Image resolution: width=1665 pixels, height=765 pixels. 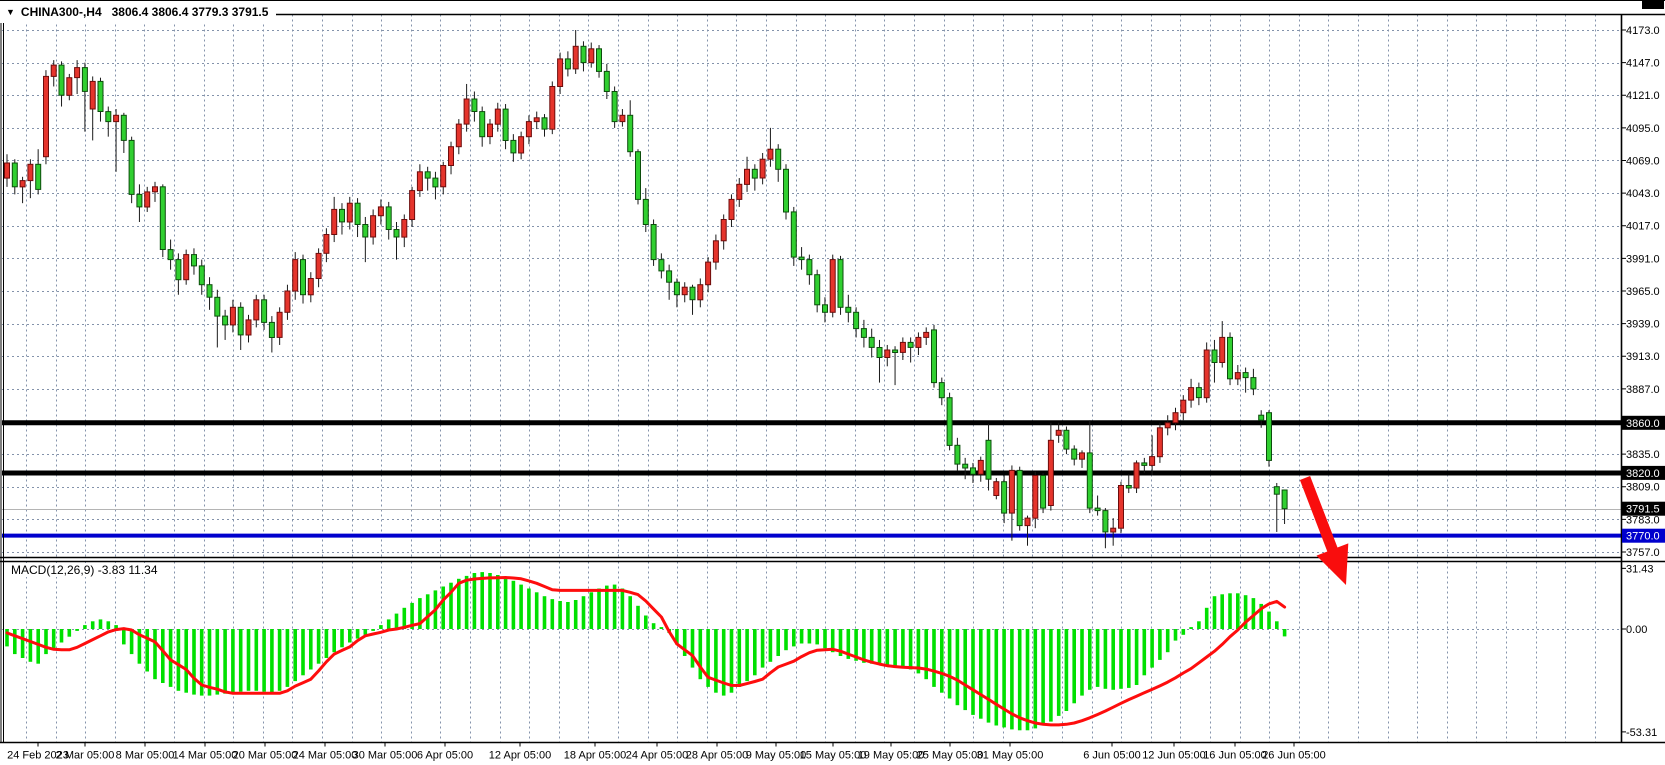 I want to click on svg-text: 31 May 05:00, so click(x=1010, y=756).